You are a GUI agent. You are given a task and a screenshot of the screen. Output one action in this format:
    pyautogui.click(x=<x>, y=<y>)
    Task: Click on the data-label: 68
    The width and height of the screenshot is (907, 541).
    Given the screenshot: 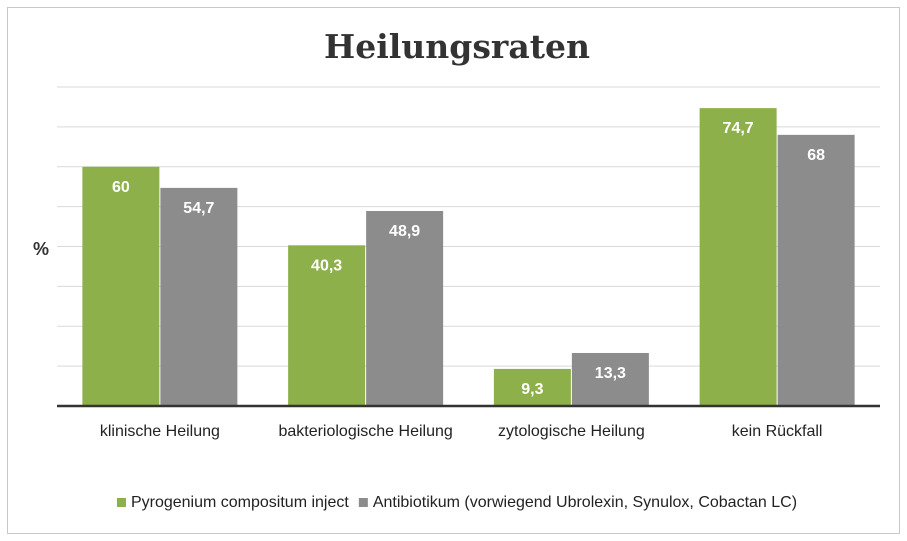 What is the action you would take?
    pyautogui.click(x=816, y=155)
    